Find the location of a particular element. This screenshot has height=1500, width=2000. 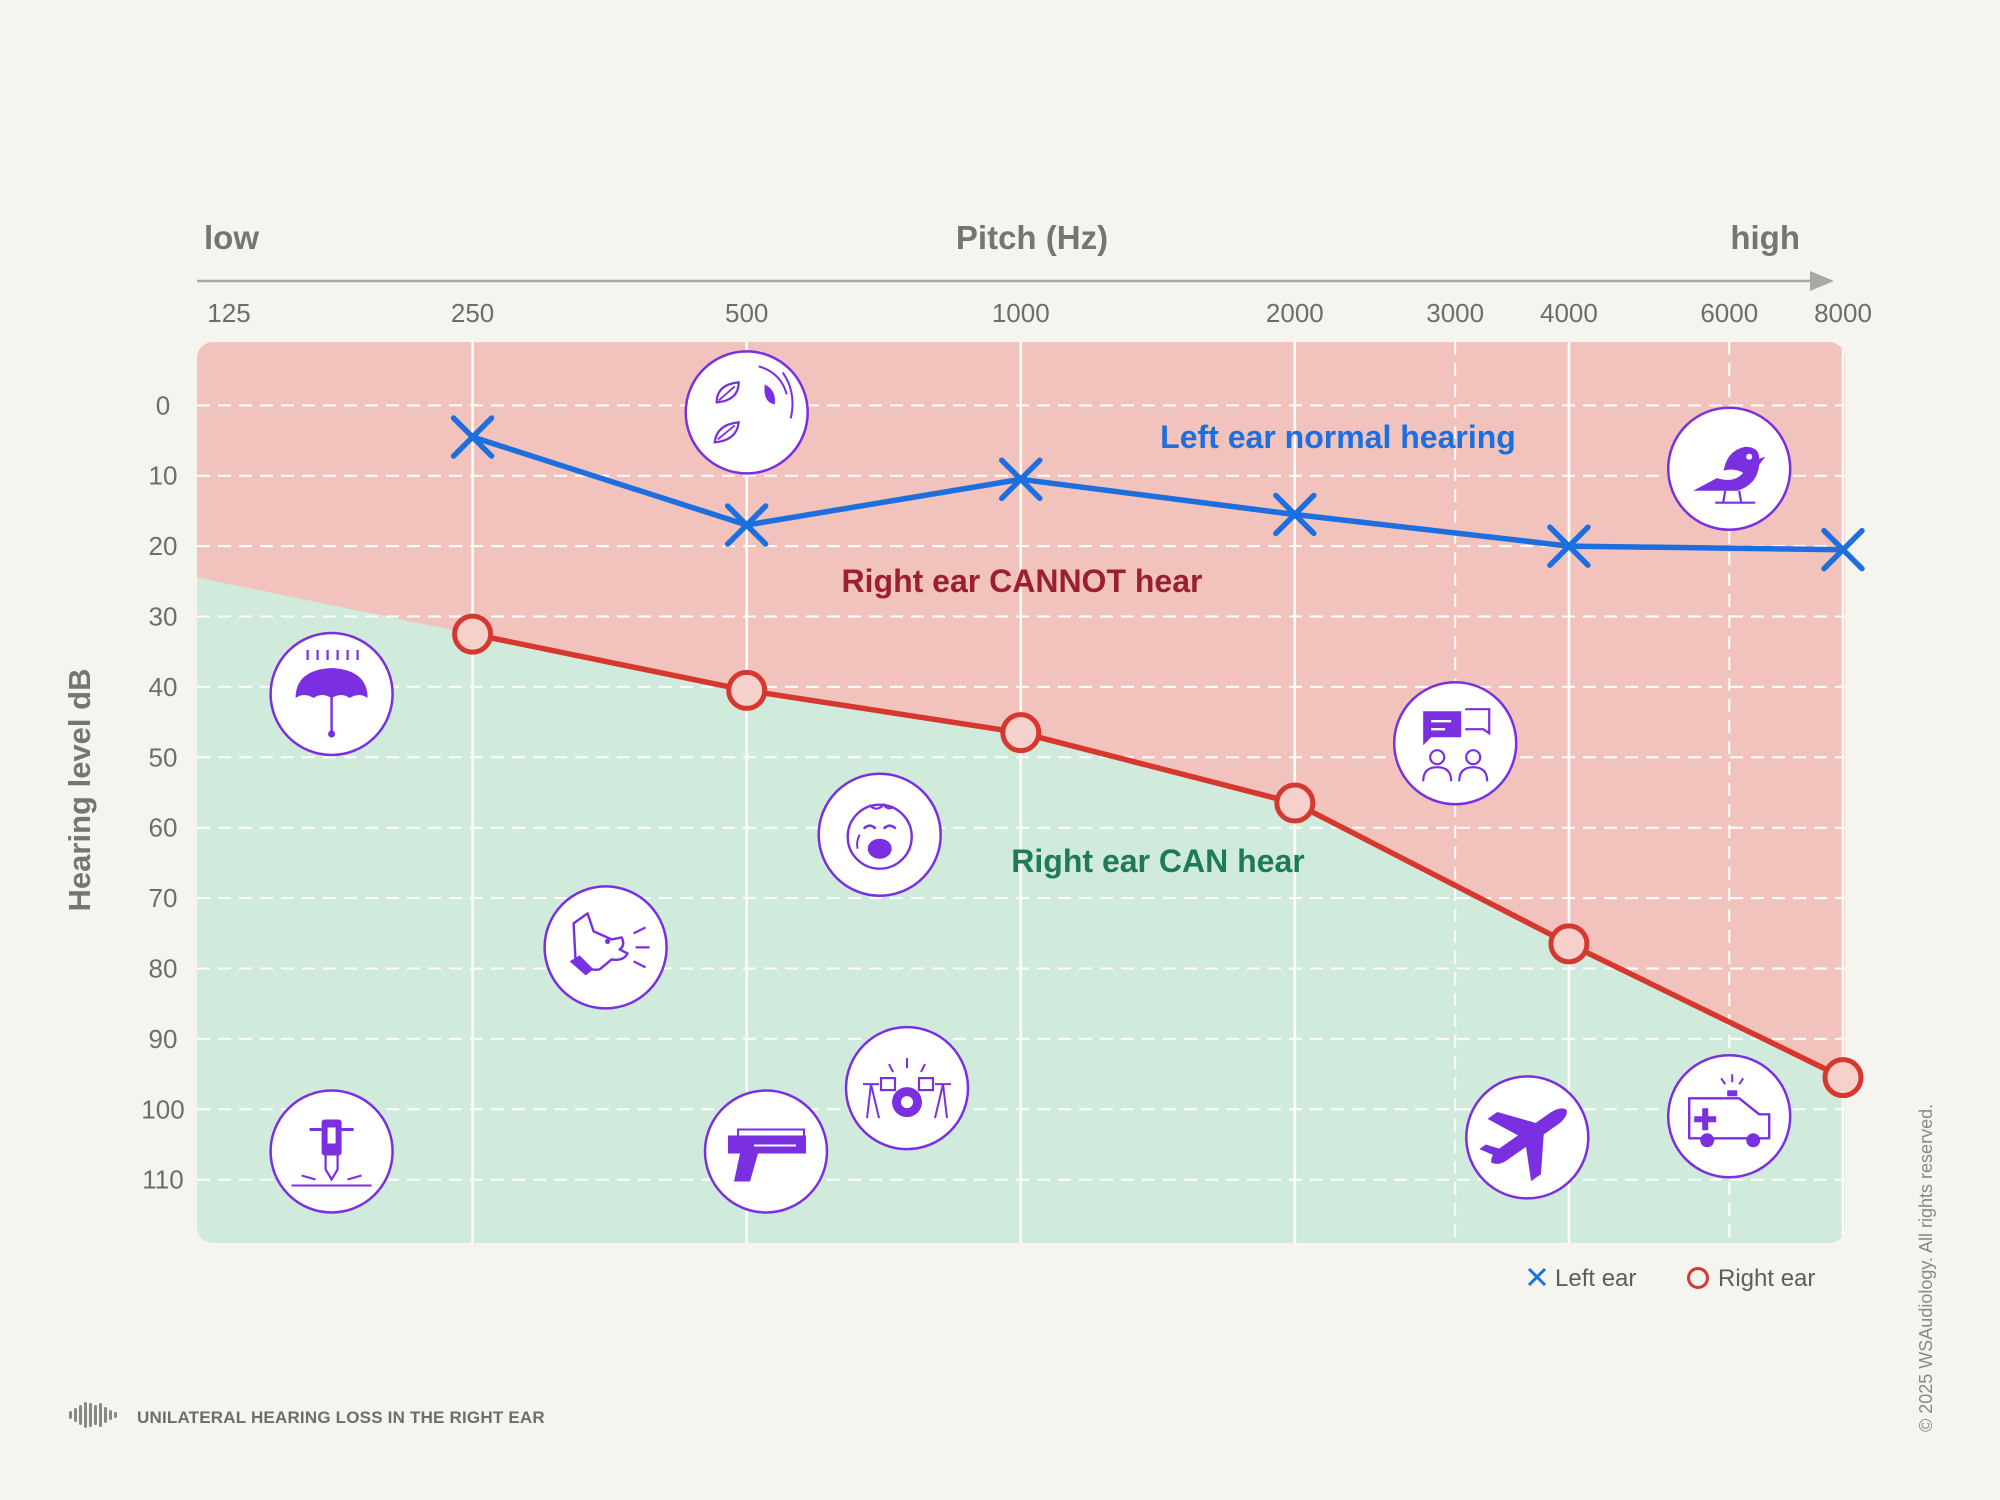

x-tick-label: 500 is located at coordinates (746, 313).